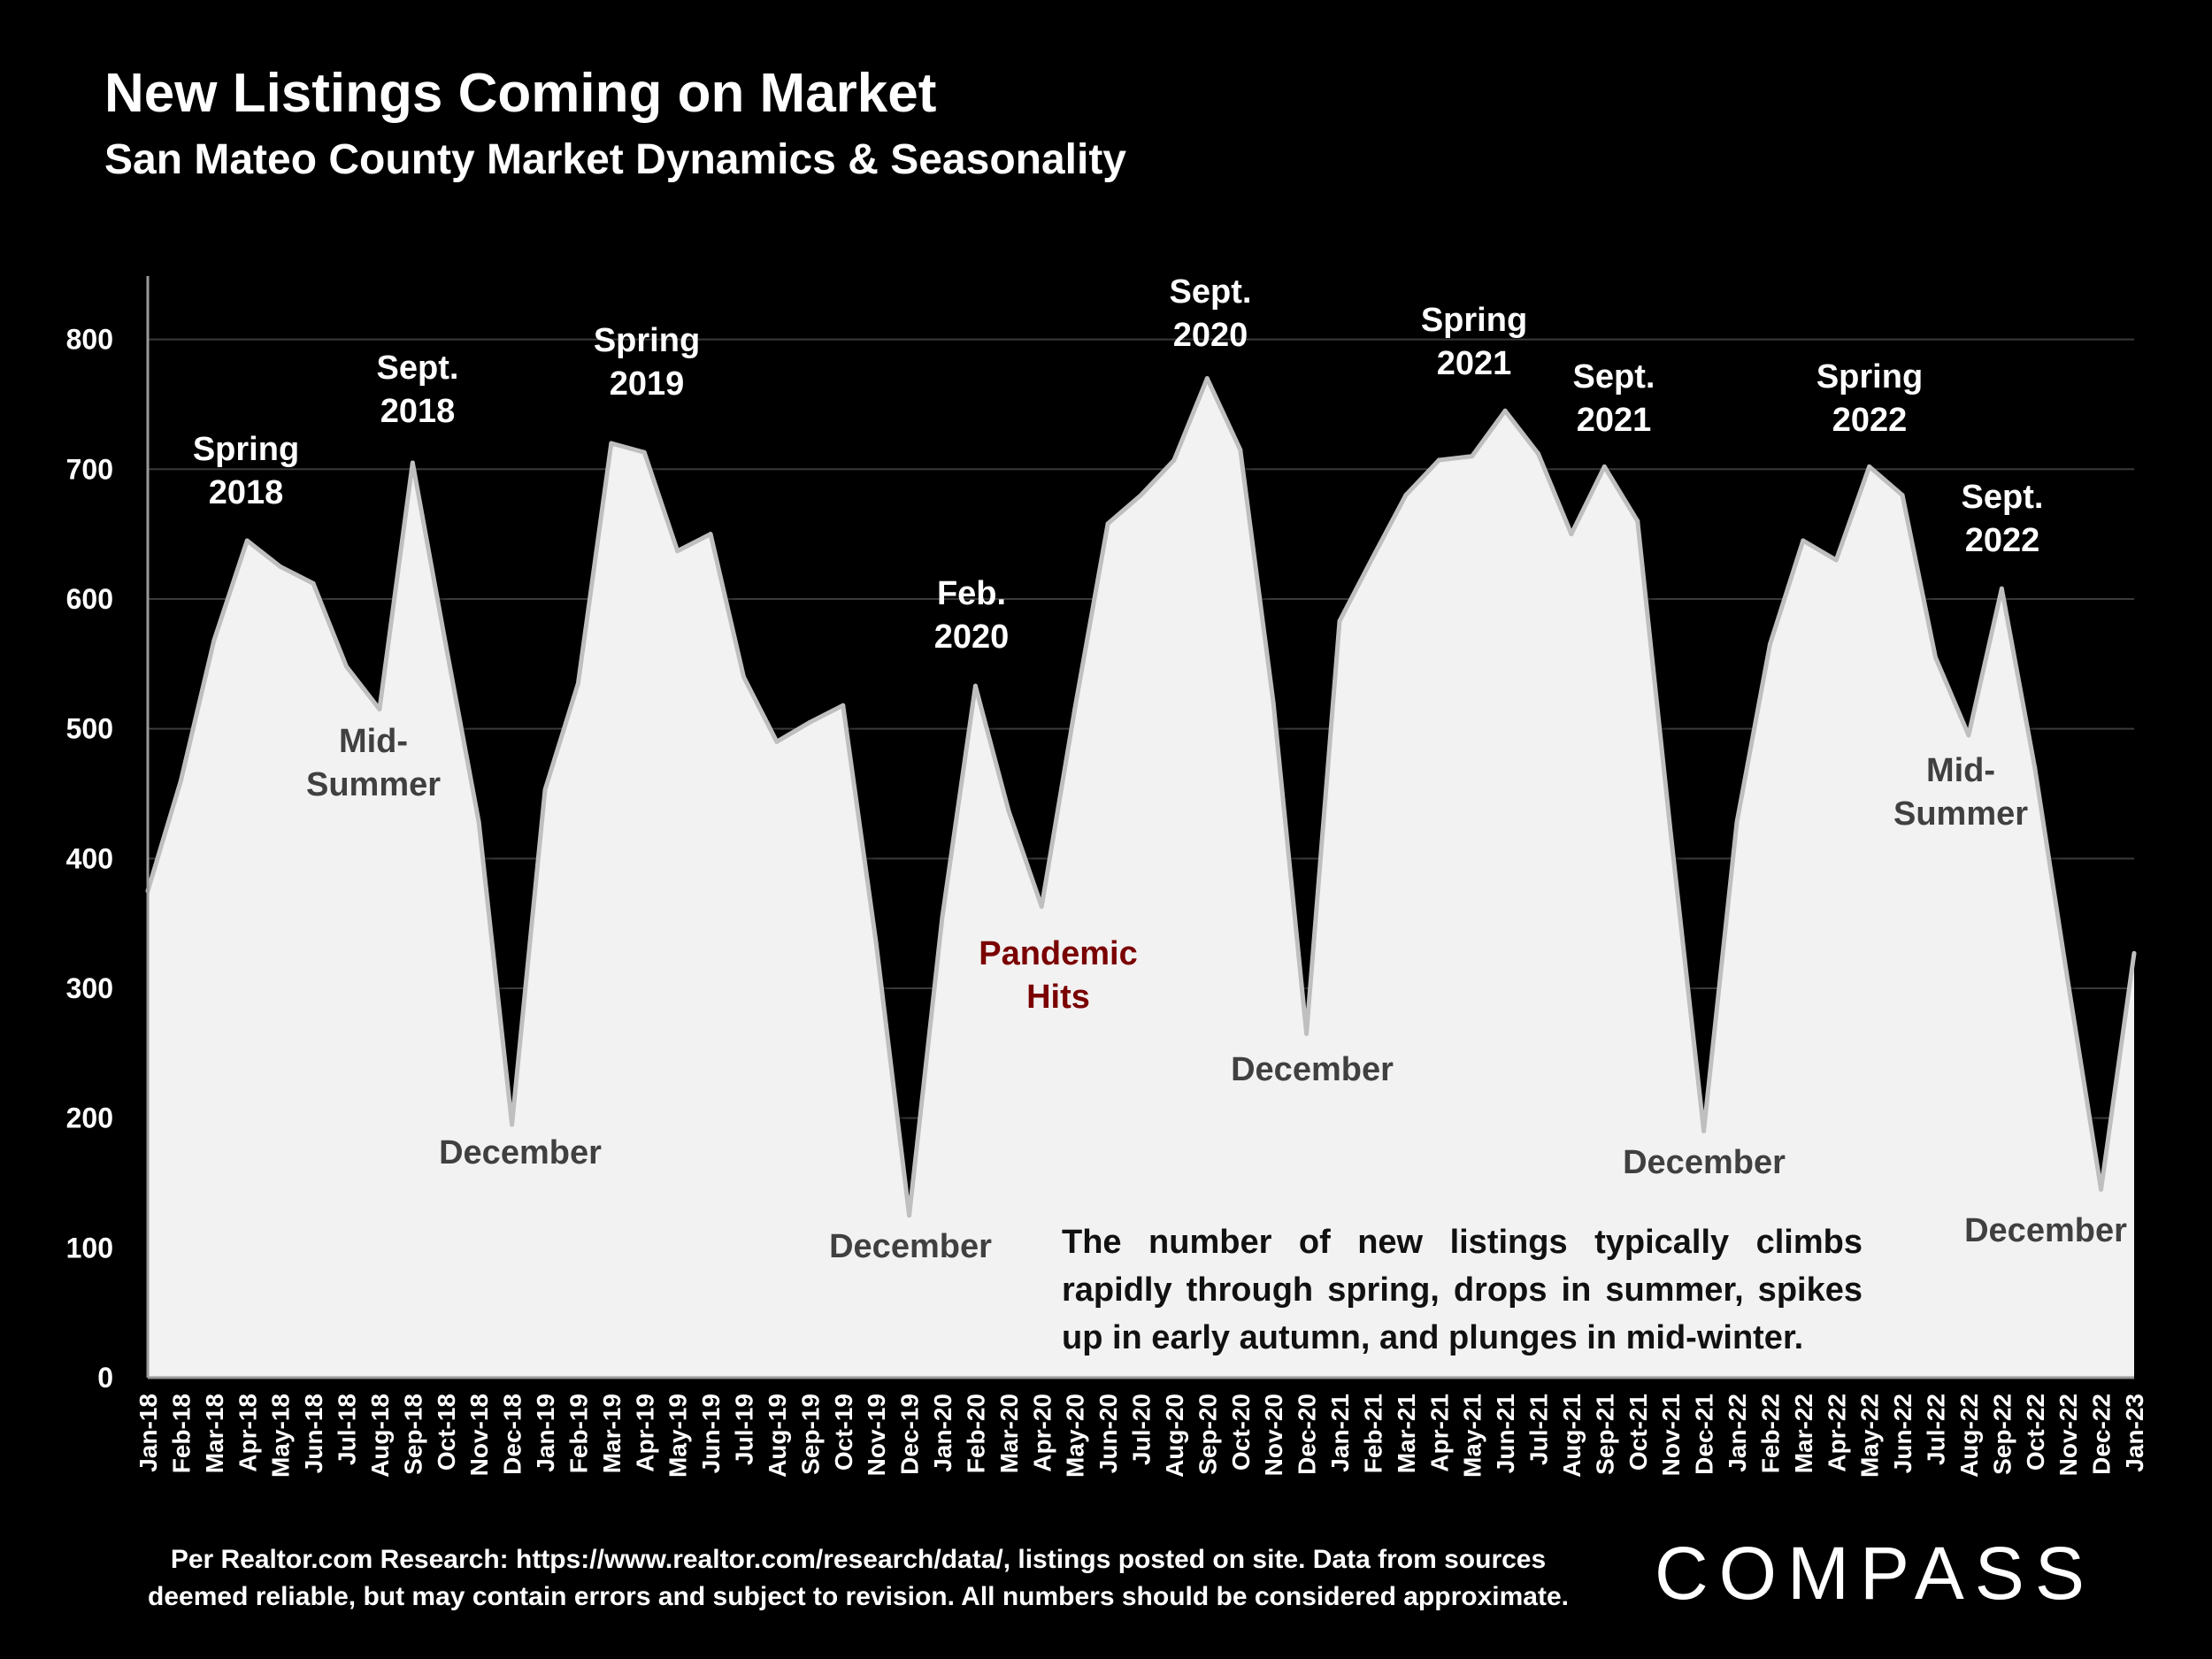 This screenshot has width=2212, height=1659. What do you see at coordinates (877, 1435) in the screenshot?
I see `x-tick-label: Nov-19` at bounding box center [877, 1435].